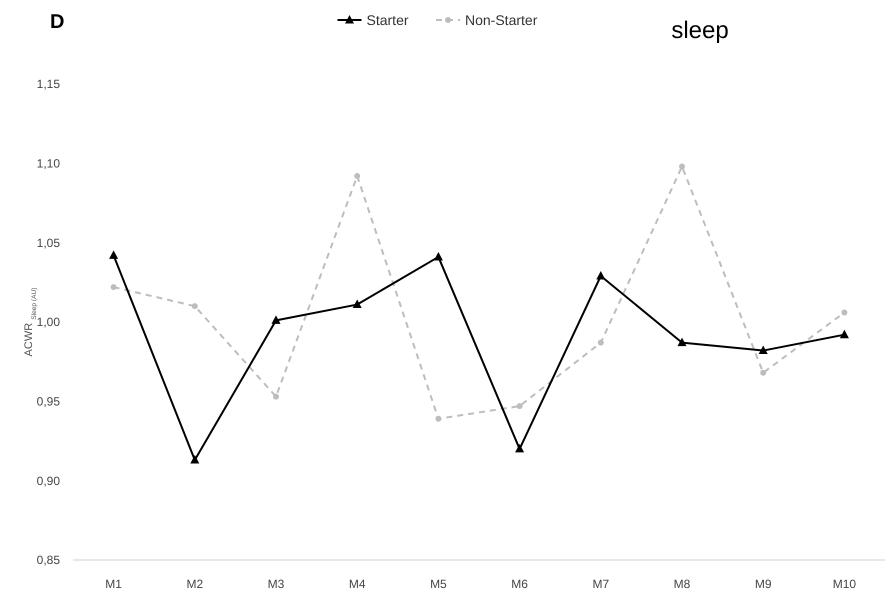 The height and width of the screenshot is (600, 892). What do you see at coordinates (501, 20) in the screenshot?
I see `legend-label: Non-Starter` at bounding box center [501, 20].